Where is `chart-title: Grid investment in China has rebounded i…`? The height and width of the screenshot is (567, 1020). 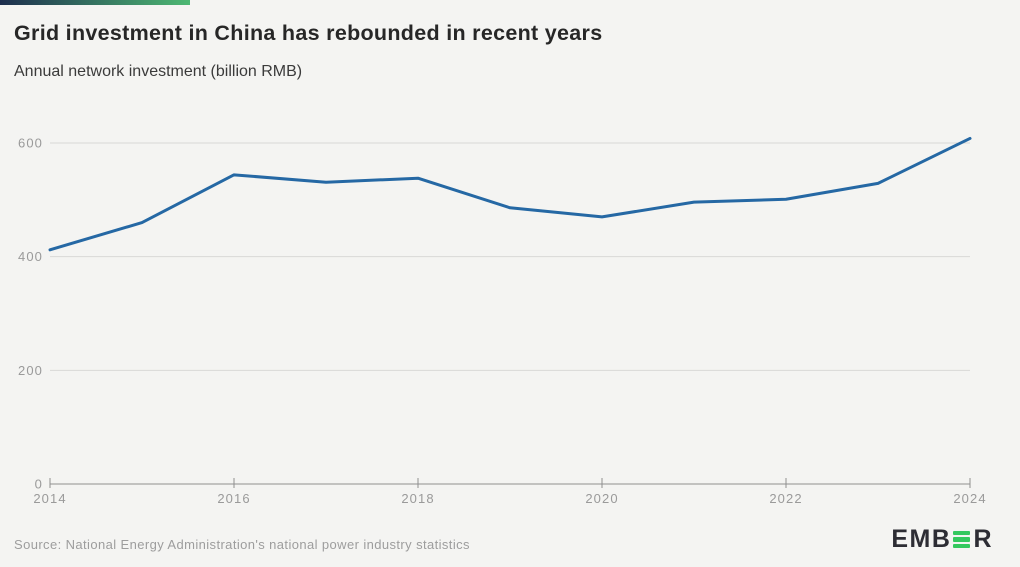 chart-title: Grid investment in China has rebounded i… is located at coordinates (308, 33).